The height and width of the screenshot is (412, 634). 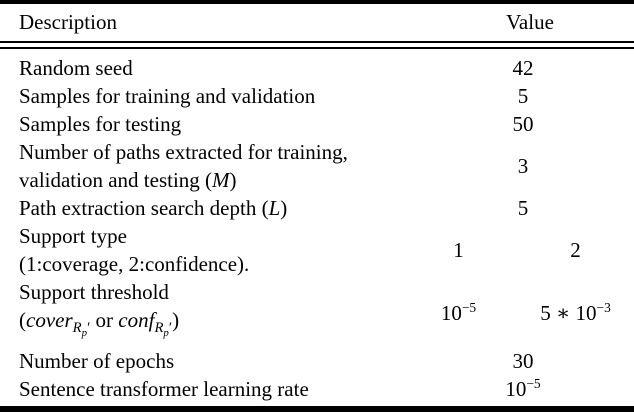 What do you see at coordinates (317, 45) in the screenshot?
I see `header-double-rule` at bounding box center [317, 45].